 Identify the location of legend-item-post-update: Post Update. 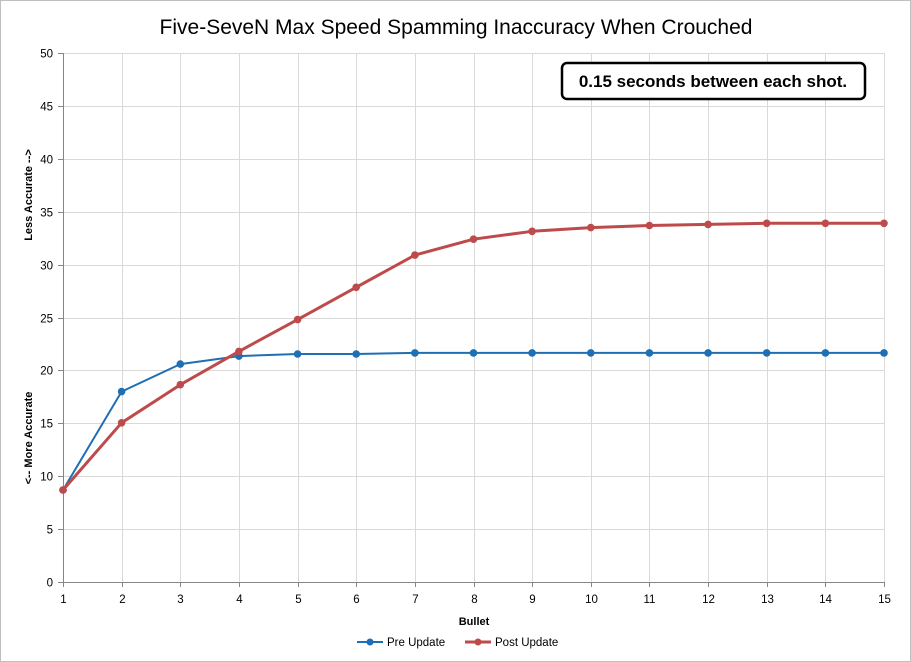
(511, 643).